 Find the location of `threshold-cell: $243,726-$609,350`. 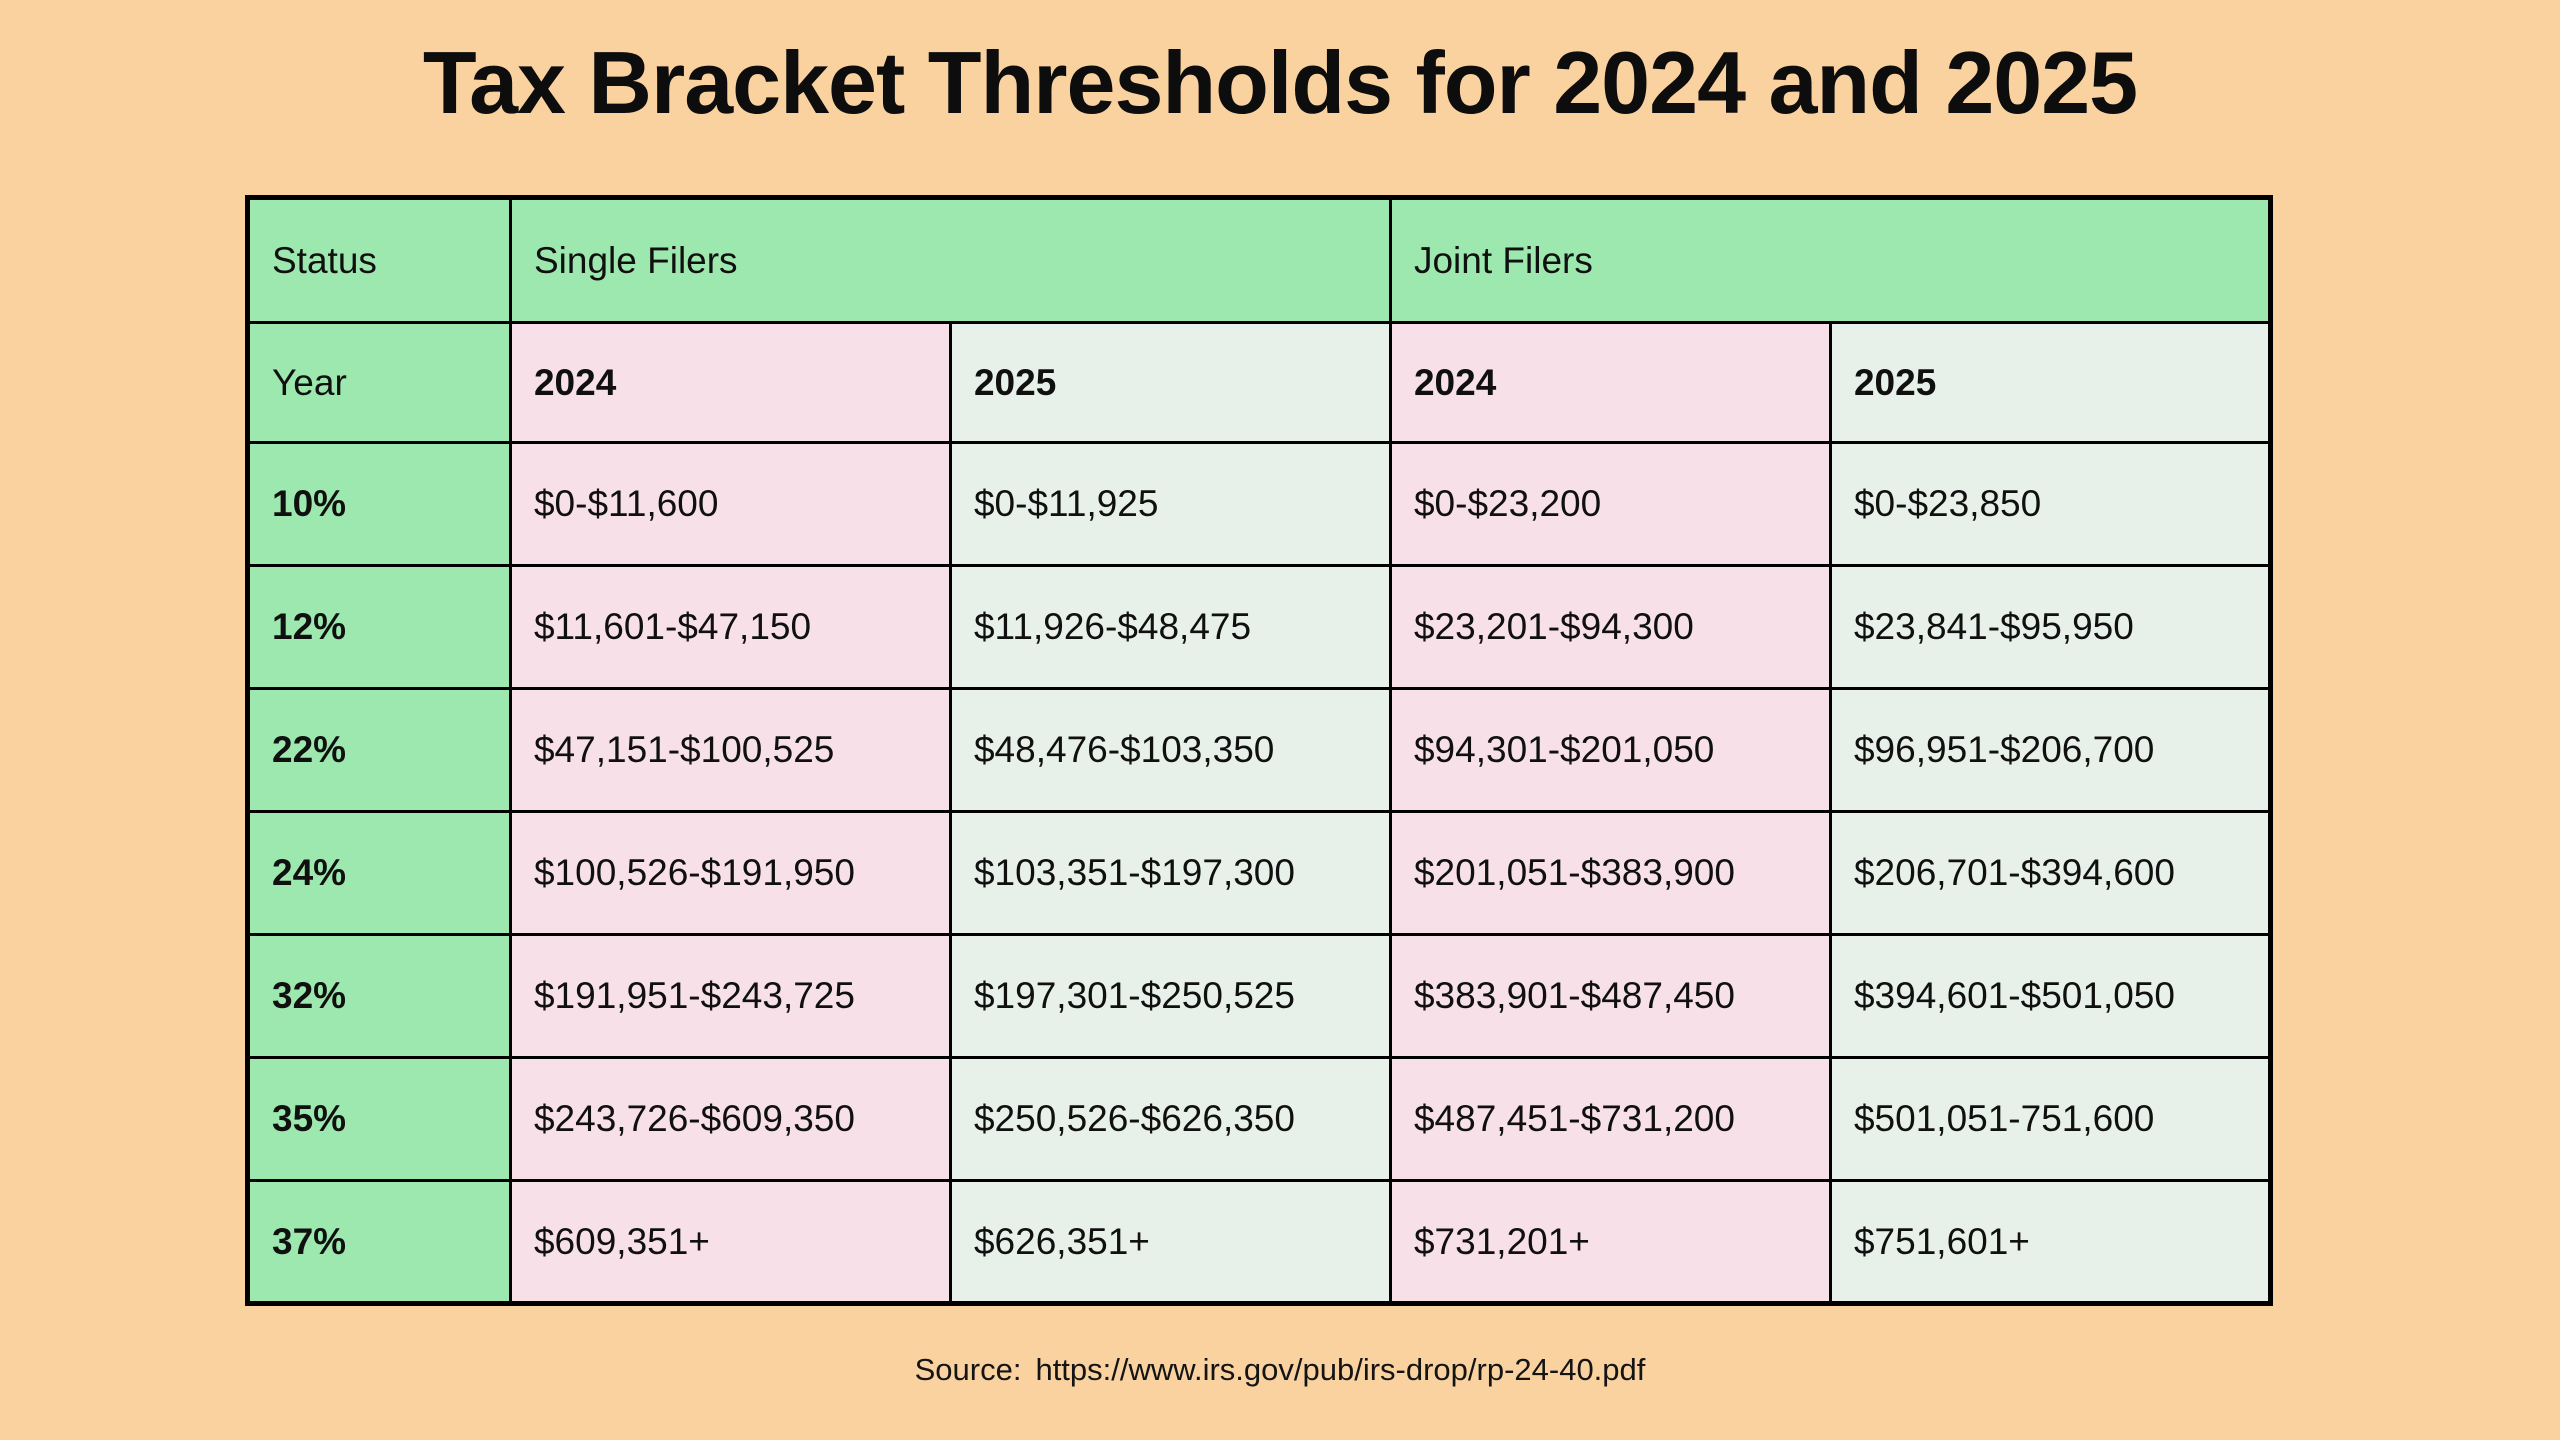

threshold-cell: $243,726-$609,350 is located at coordinates (730, 1119).